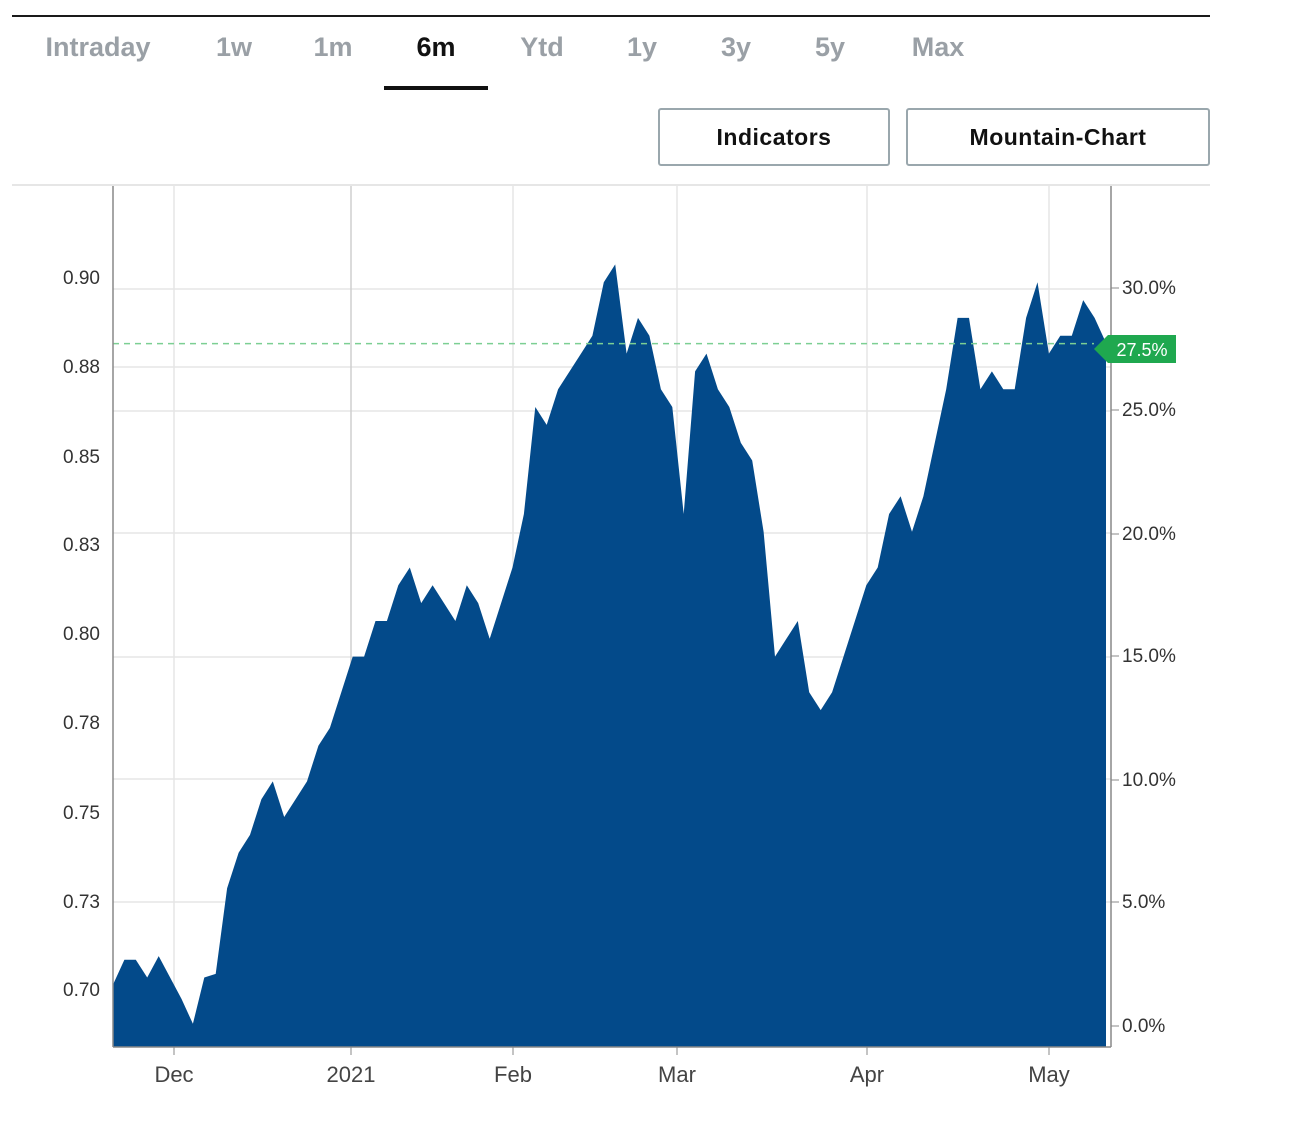 The width and height of the screenshot is (1296, 1124). What do you see at coordinates (867, 1074) in the screenshot?
I see `x-tick-label: Apr` at bounding box center [867, 1074].